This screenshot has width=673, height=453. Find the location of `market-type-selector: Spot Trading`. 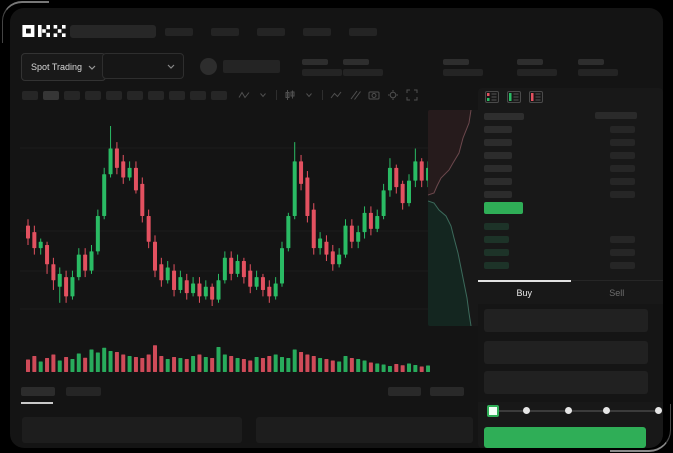

market-type-selector: Spot Trading is located at coordinates (64, 67).